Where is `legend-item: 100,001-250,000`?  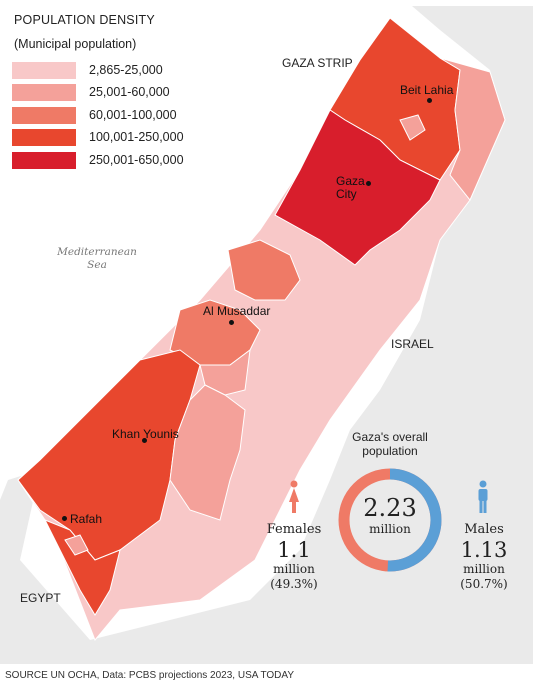
legend-item: 100,001-250,000 is located at coordinates (98, 137).